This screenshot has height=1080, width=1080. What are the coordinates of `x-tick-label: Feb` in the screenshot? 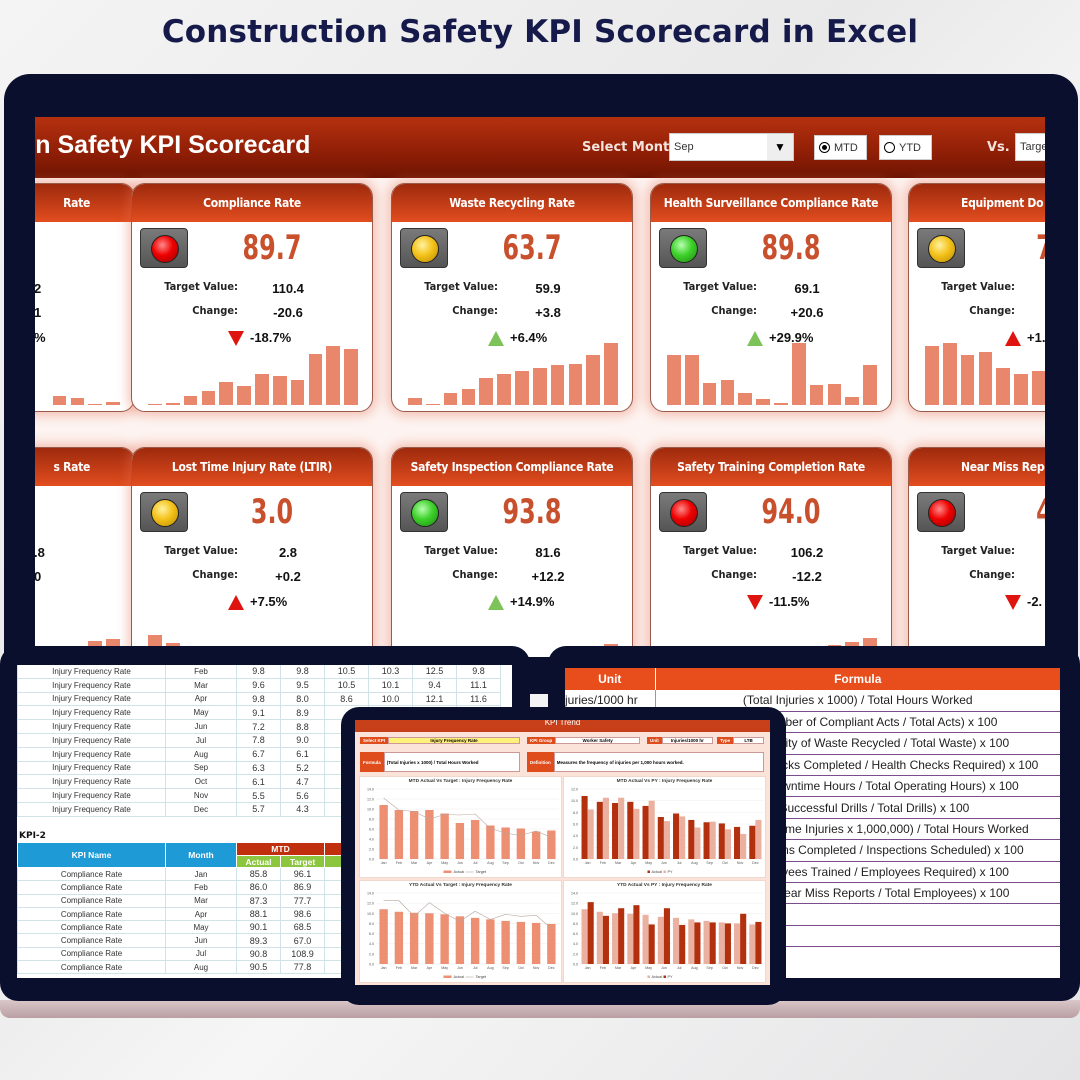 It's located at (603, 863).